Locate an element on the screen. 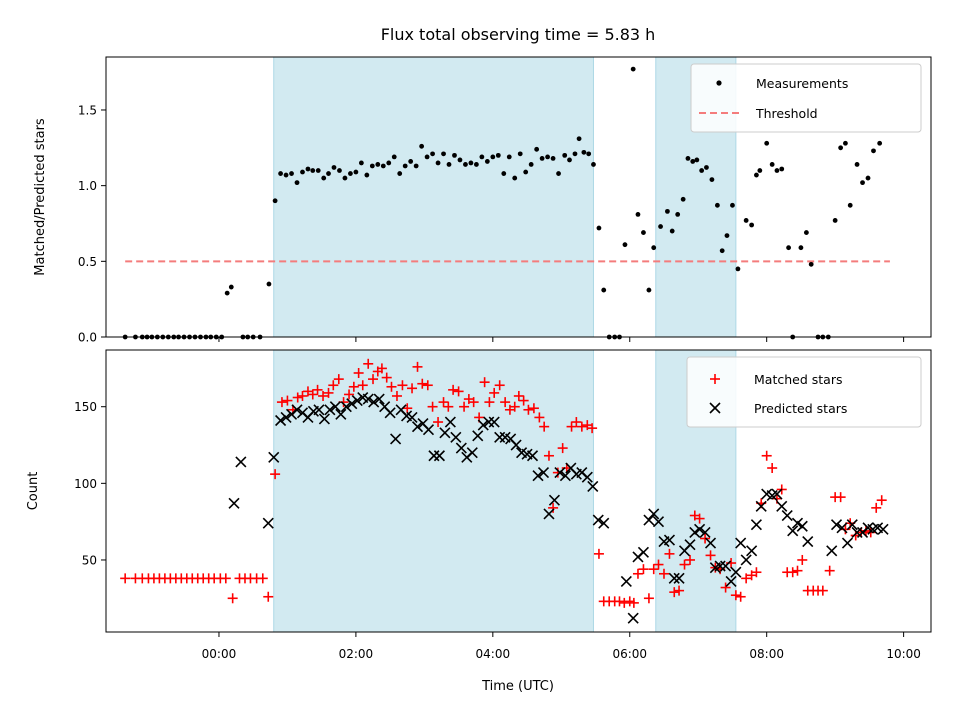  matched-legend-label: Matched stars is located at coordinates (798, 379).